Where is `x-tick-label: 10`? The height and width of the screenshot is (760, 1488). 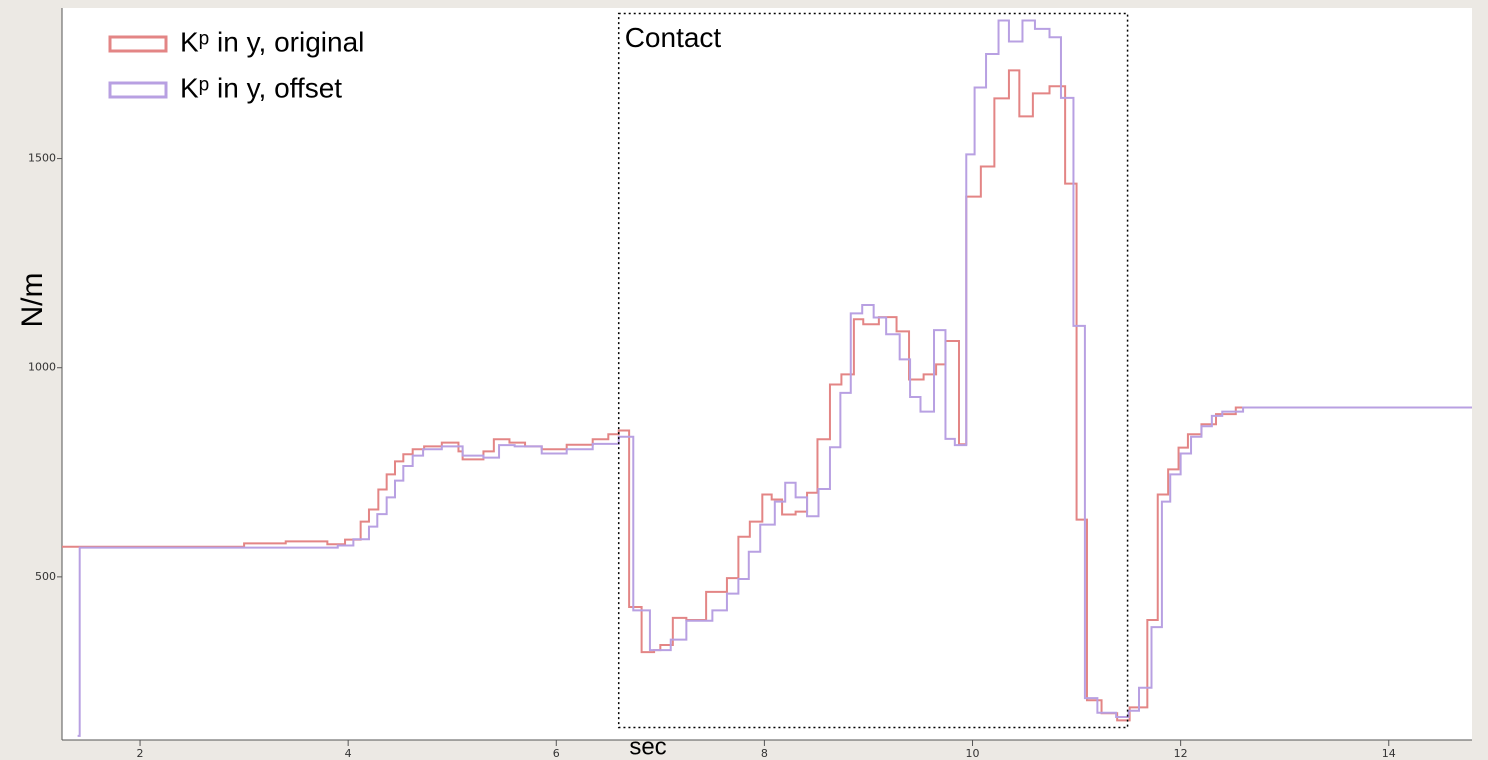
x-tick-label: 10 is located at coordinates (973, 753).